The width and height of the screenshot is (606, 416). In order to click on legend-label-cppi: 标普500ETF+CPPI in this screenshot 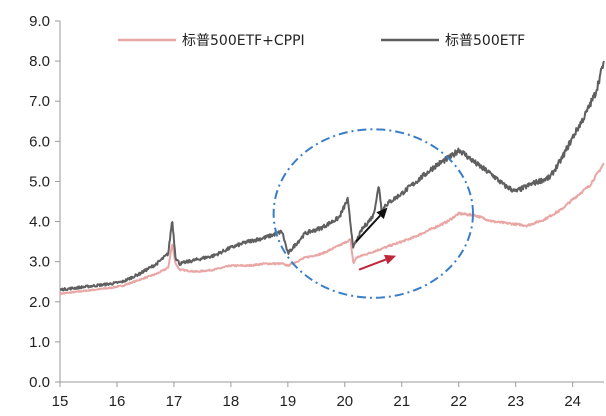, I will do `click(243, 41)`.